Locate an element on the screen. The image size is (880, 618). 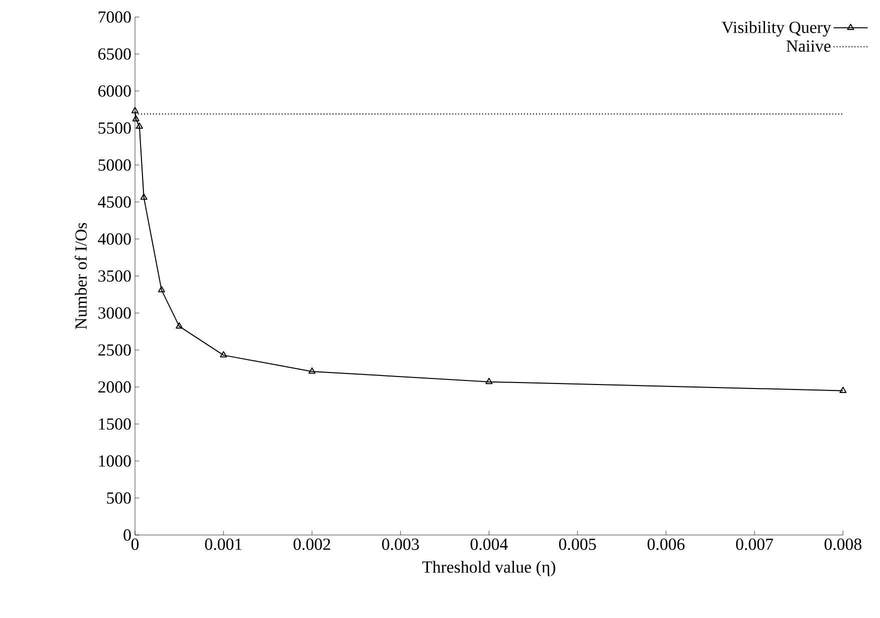
x-tick-label: 0.008 is located at coordinates (843, 544).